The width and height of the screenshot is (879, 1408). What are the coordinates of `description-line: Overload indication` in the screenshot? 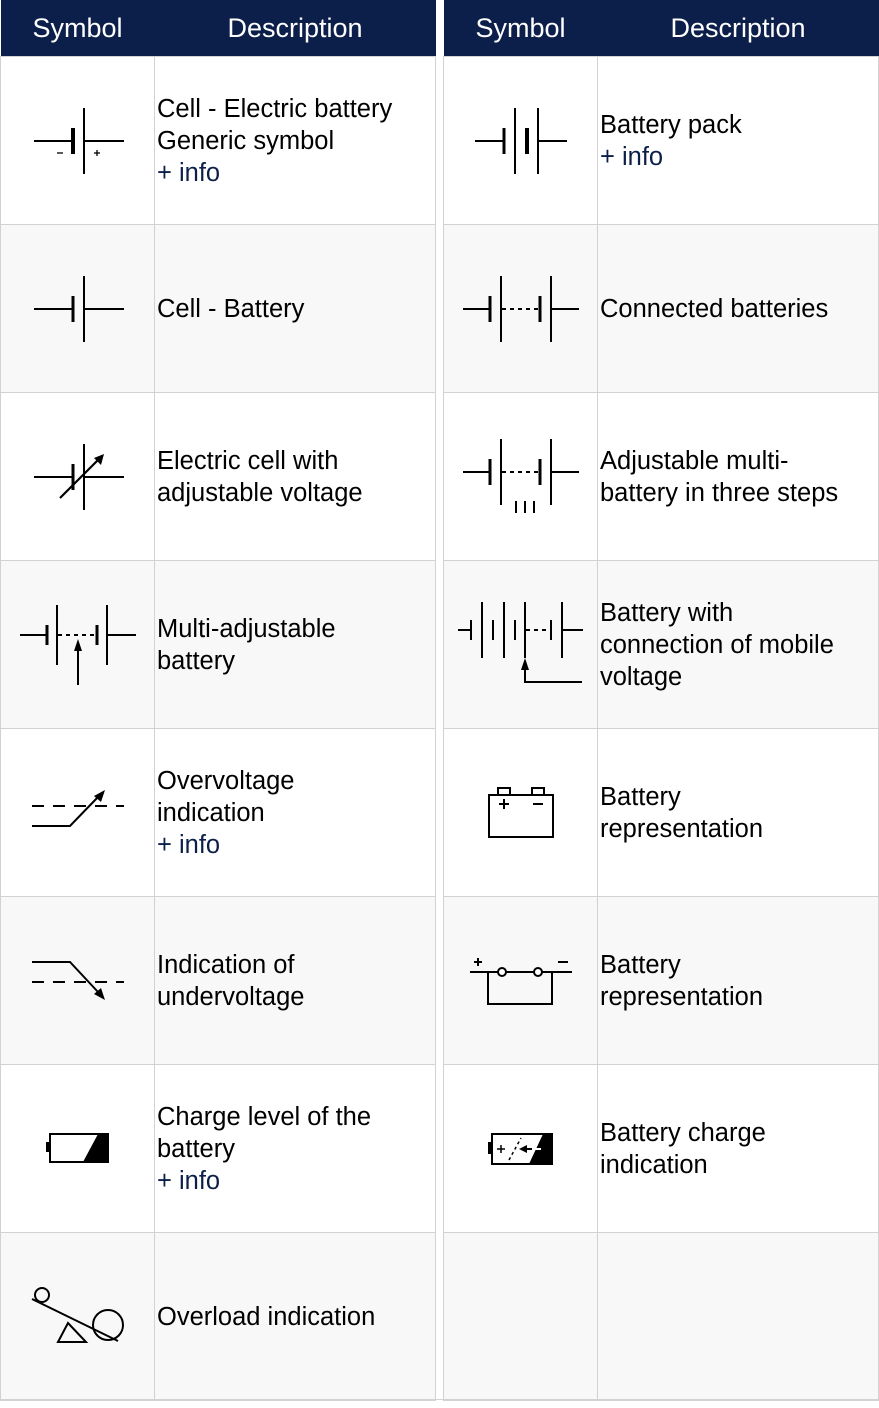 It's located at (266, 1316).